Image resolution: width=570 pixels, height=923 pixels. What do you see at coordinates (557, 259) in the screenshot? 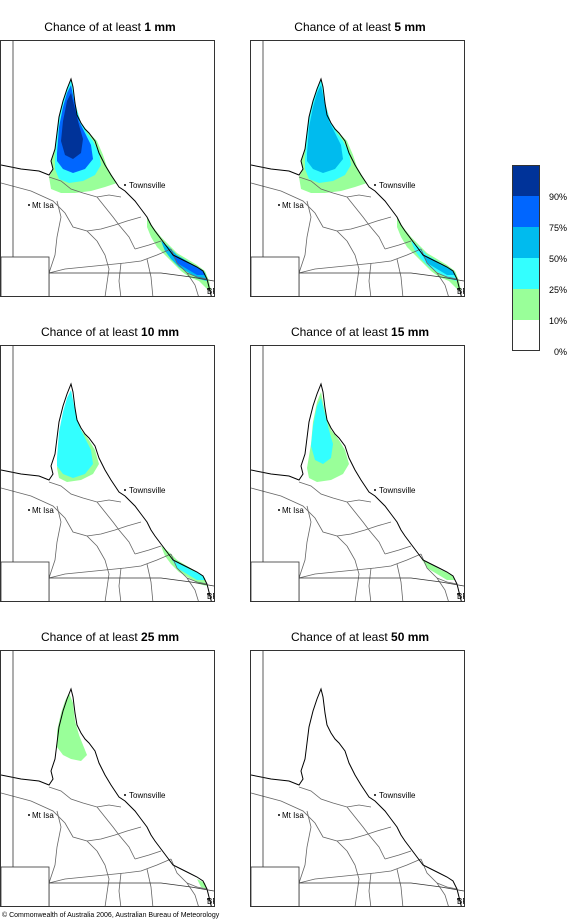
I see `legend-tick-label: 50%` at bounding box center [557, 259].